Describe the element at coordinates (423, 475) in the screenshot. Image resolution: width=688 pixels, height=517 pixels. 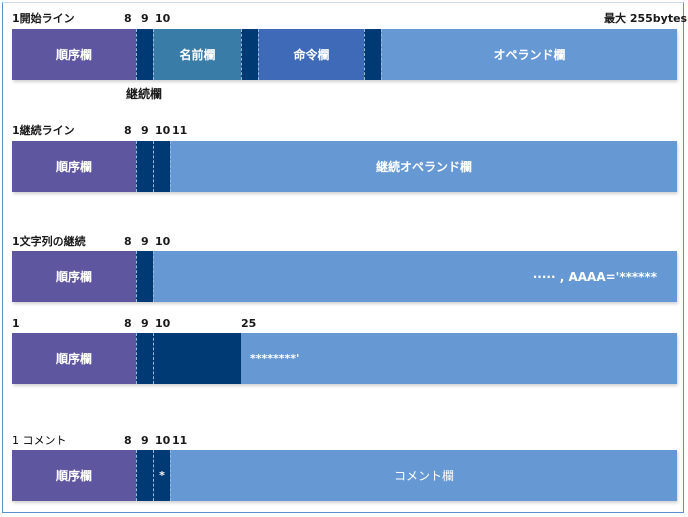
I see `comment-field: コメント欄` at that location.